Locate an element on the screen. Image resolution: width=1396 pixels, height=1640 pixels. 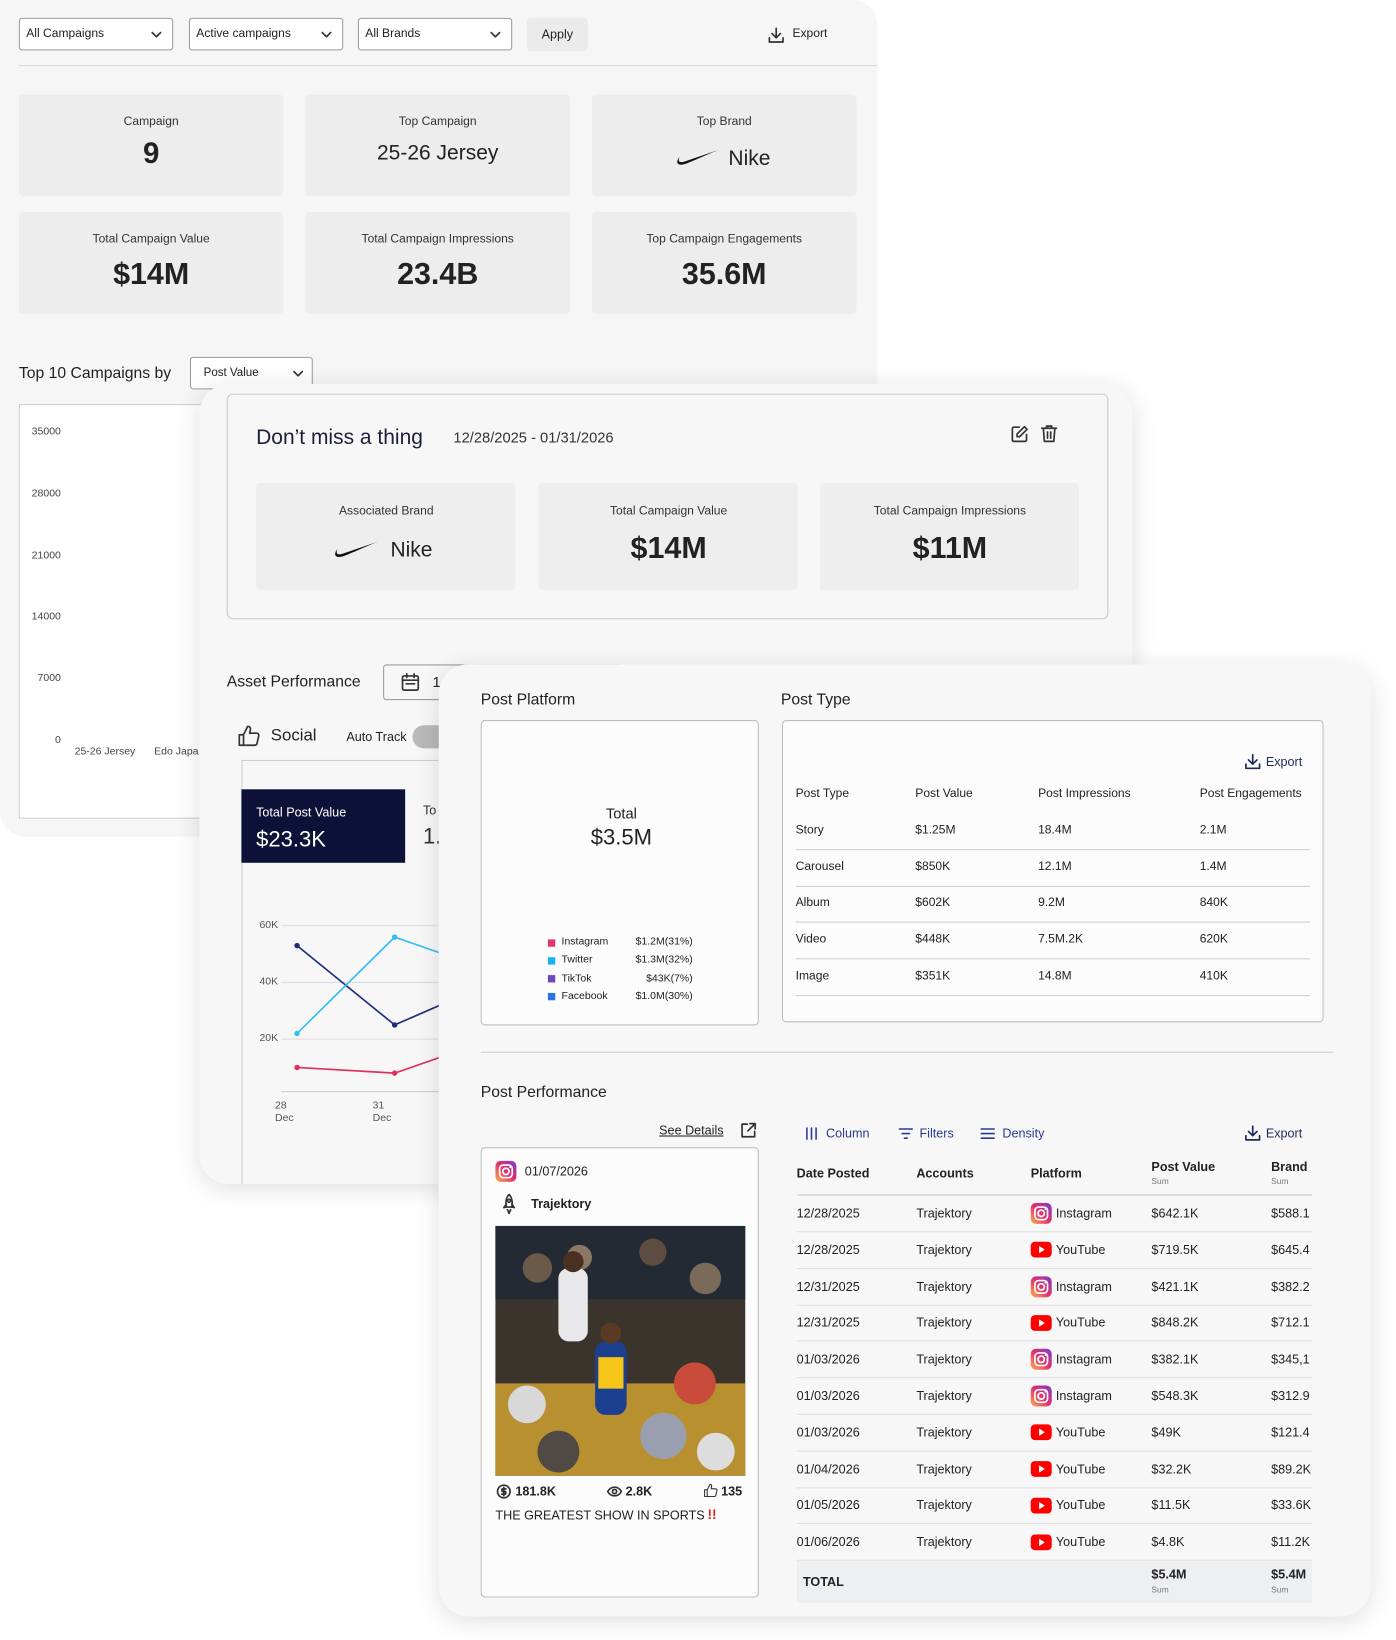
see-details-link: See Details is located at coordinates (691, 1130).